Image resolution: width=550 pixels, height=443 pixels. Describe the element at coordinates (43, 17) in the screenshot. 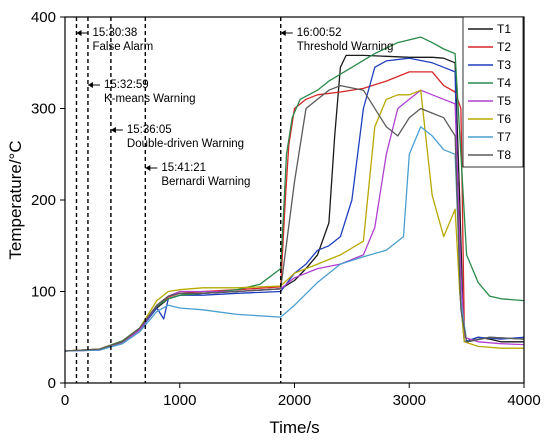

I see `y-tick-label: 400` at that location.